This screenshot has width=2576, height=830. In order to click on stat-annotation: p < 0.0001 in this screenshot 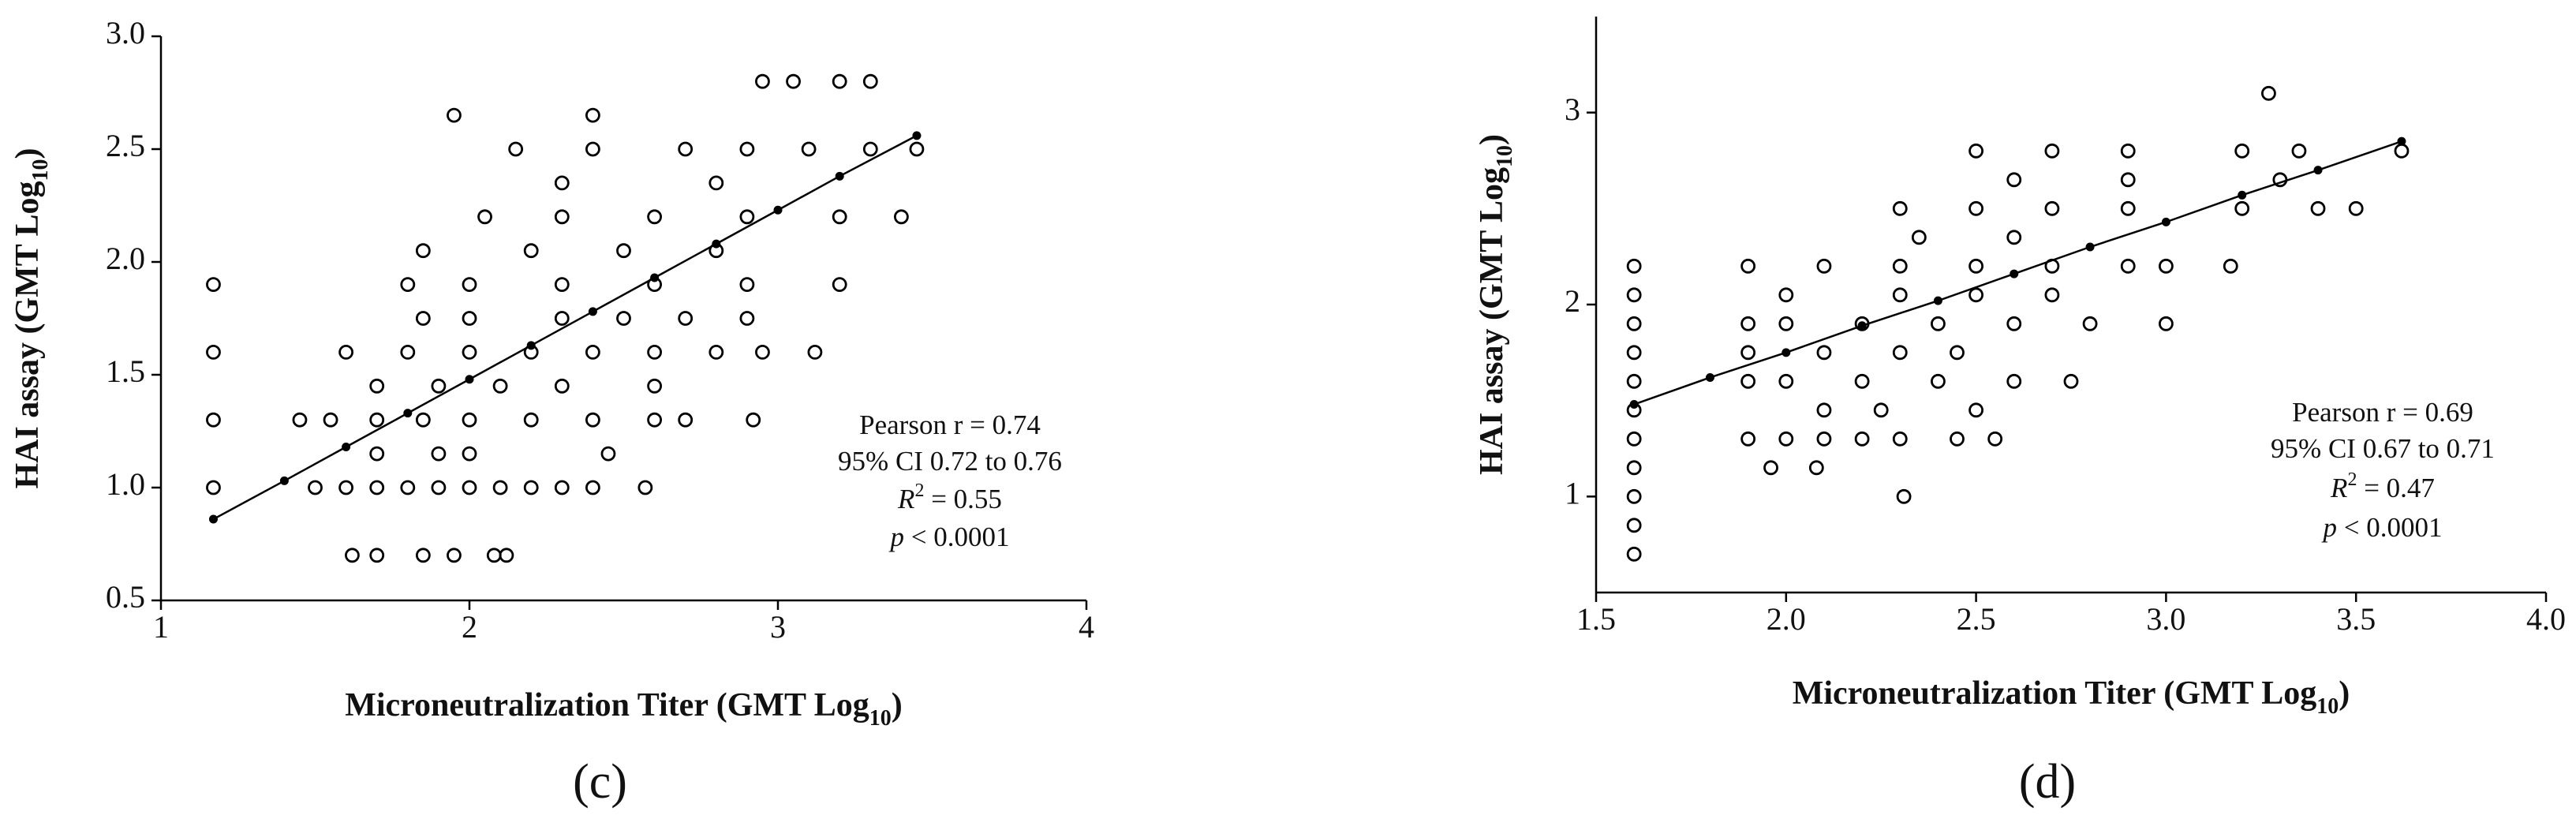, I will do `click(2382, 527)`.